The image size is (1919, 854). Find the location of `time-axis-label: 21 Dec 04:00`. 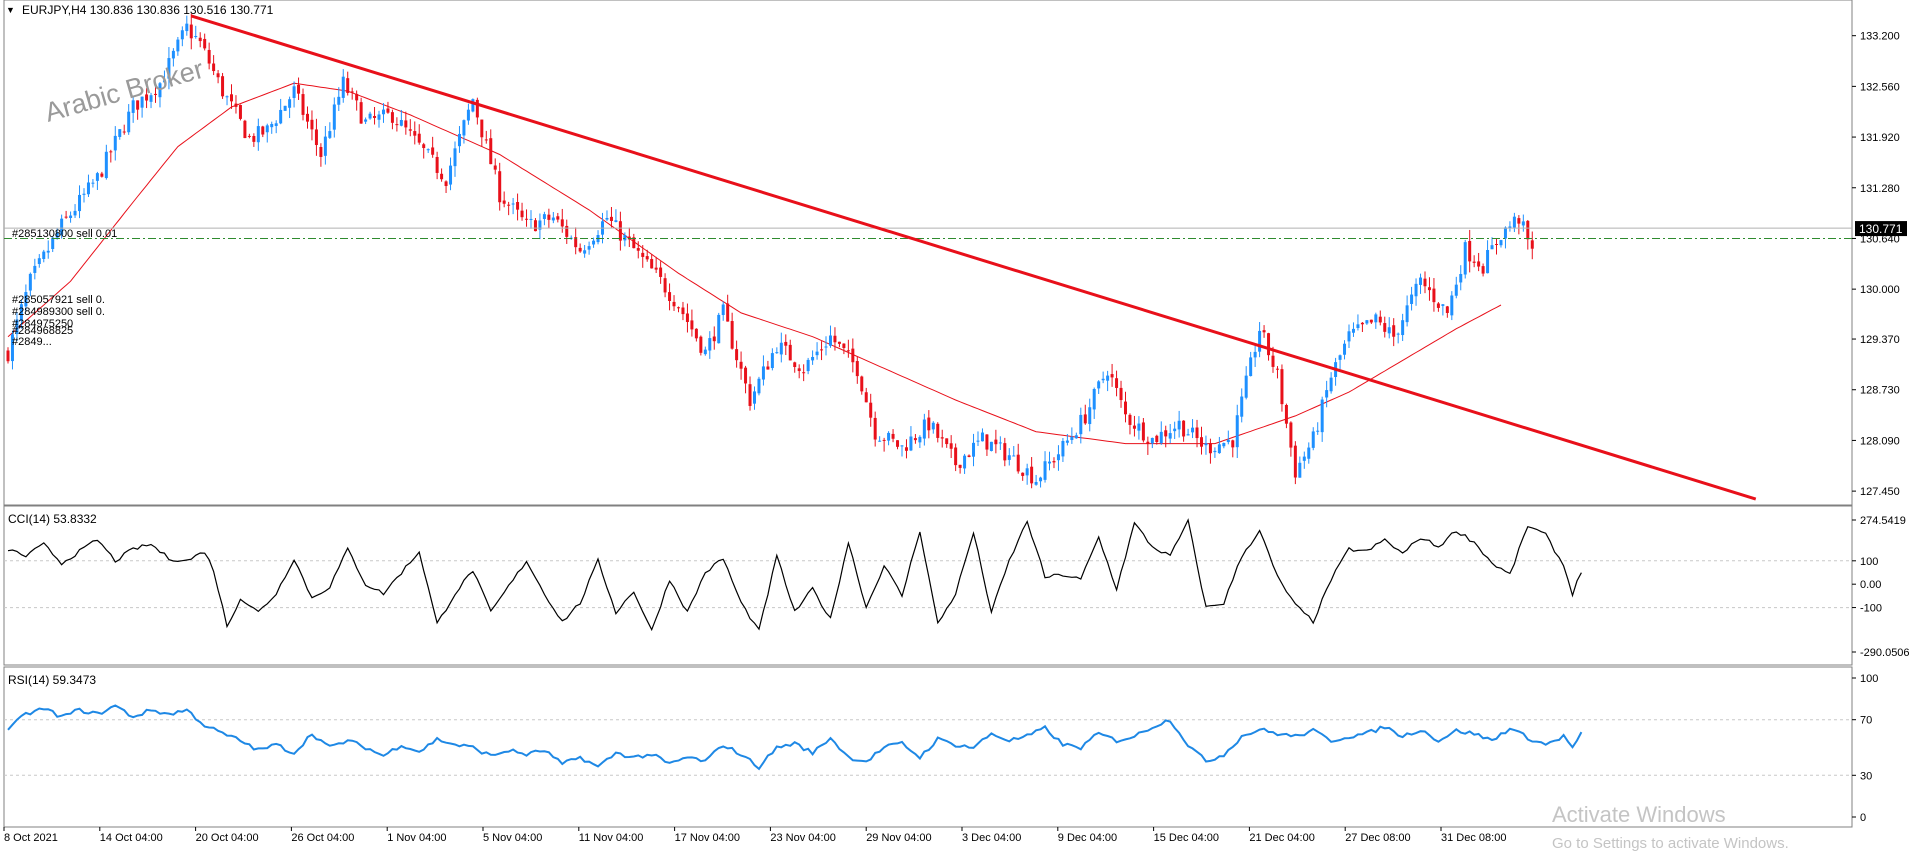

time-axis-label: 21 Dec 04:00 is located at coordinates (1281, 838).